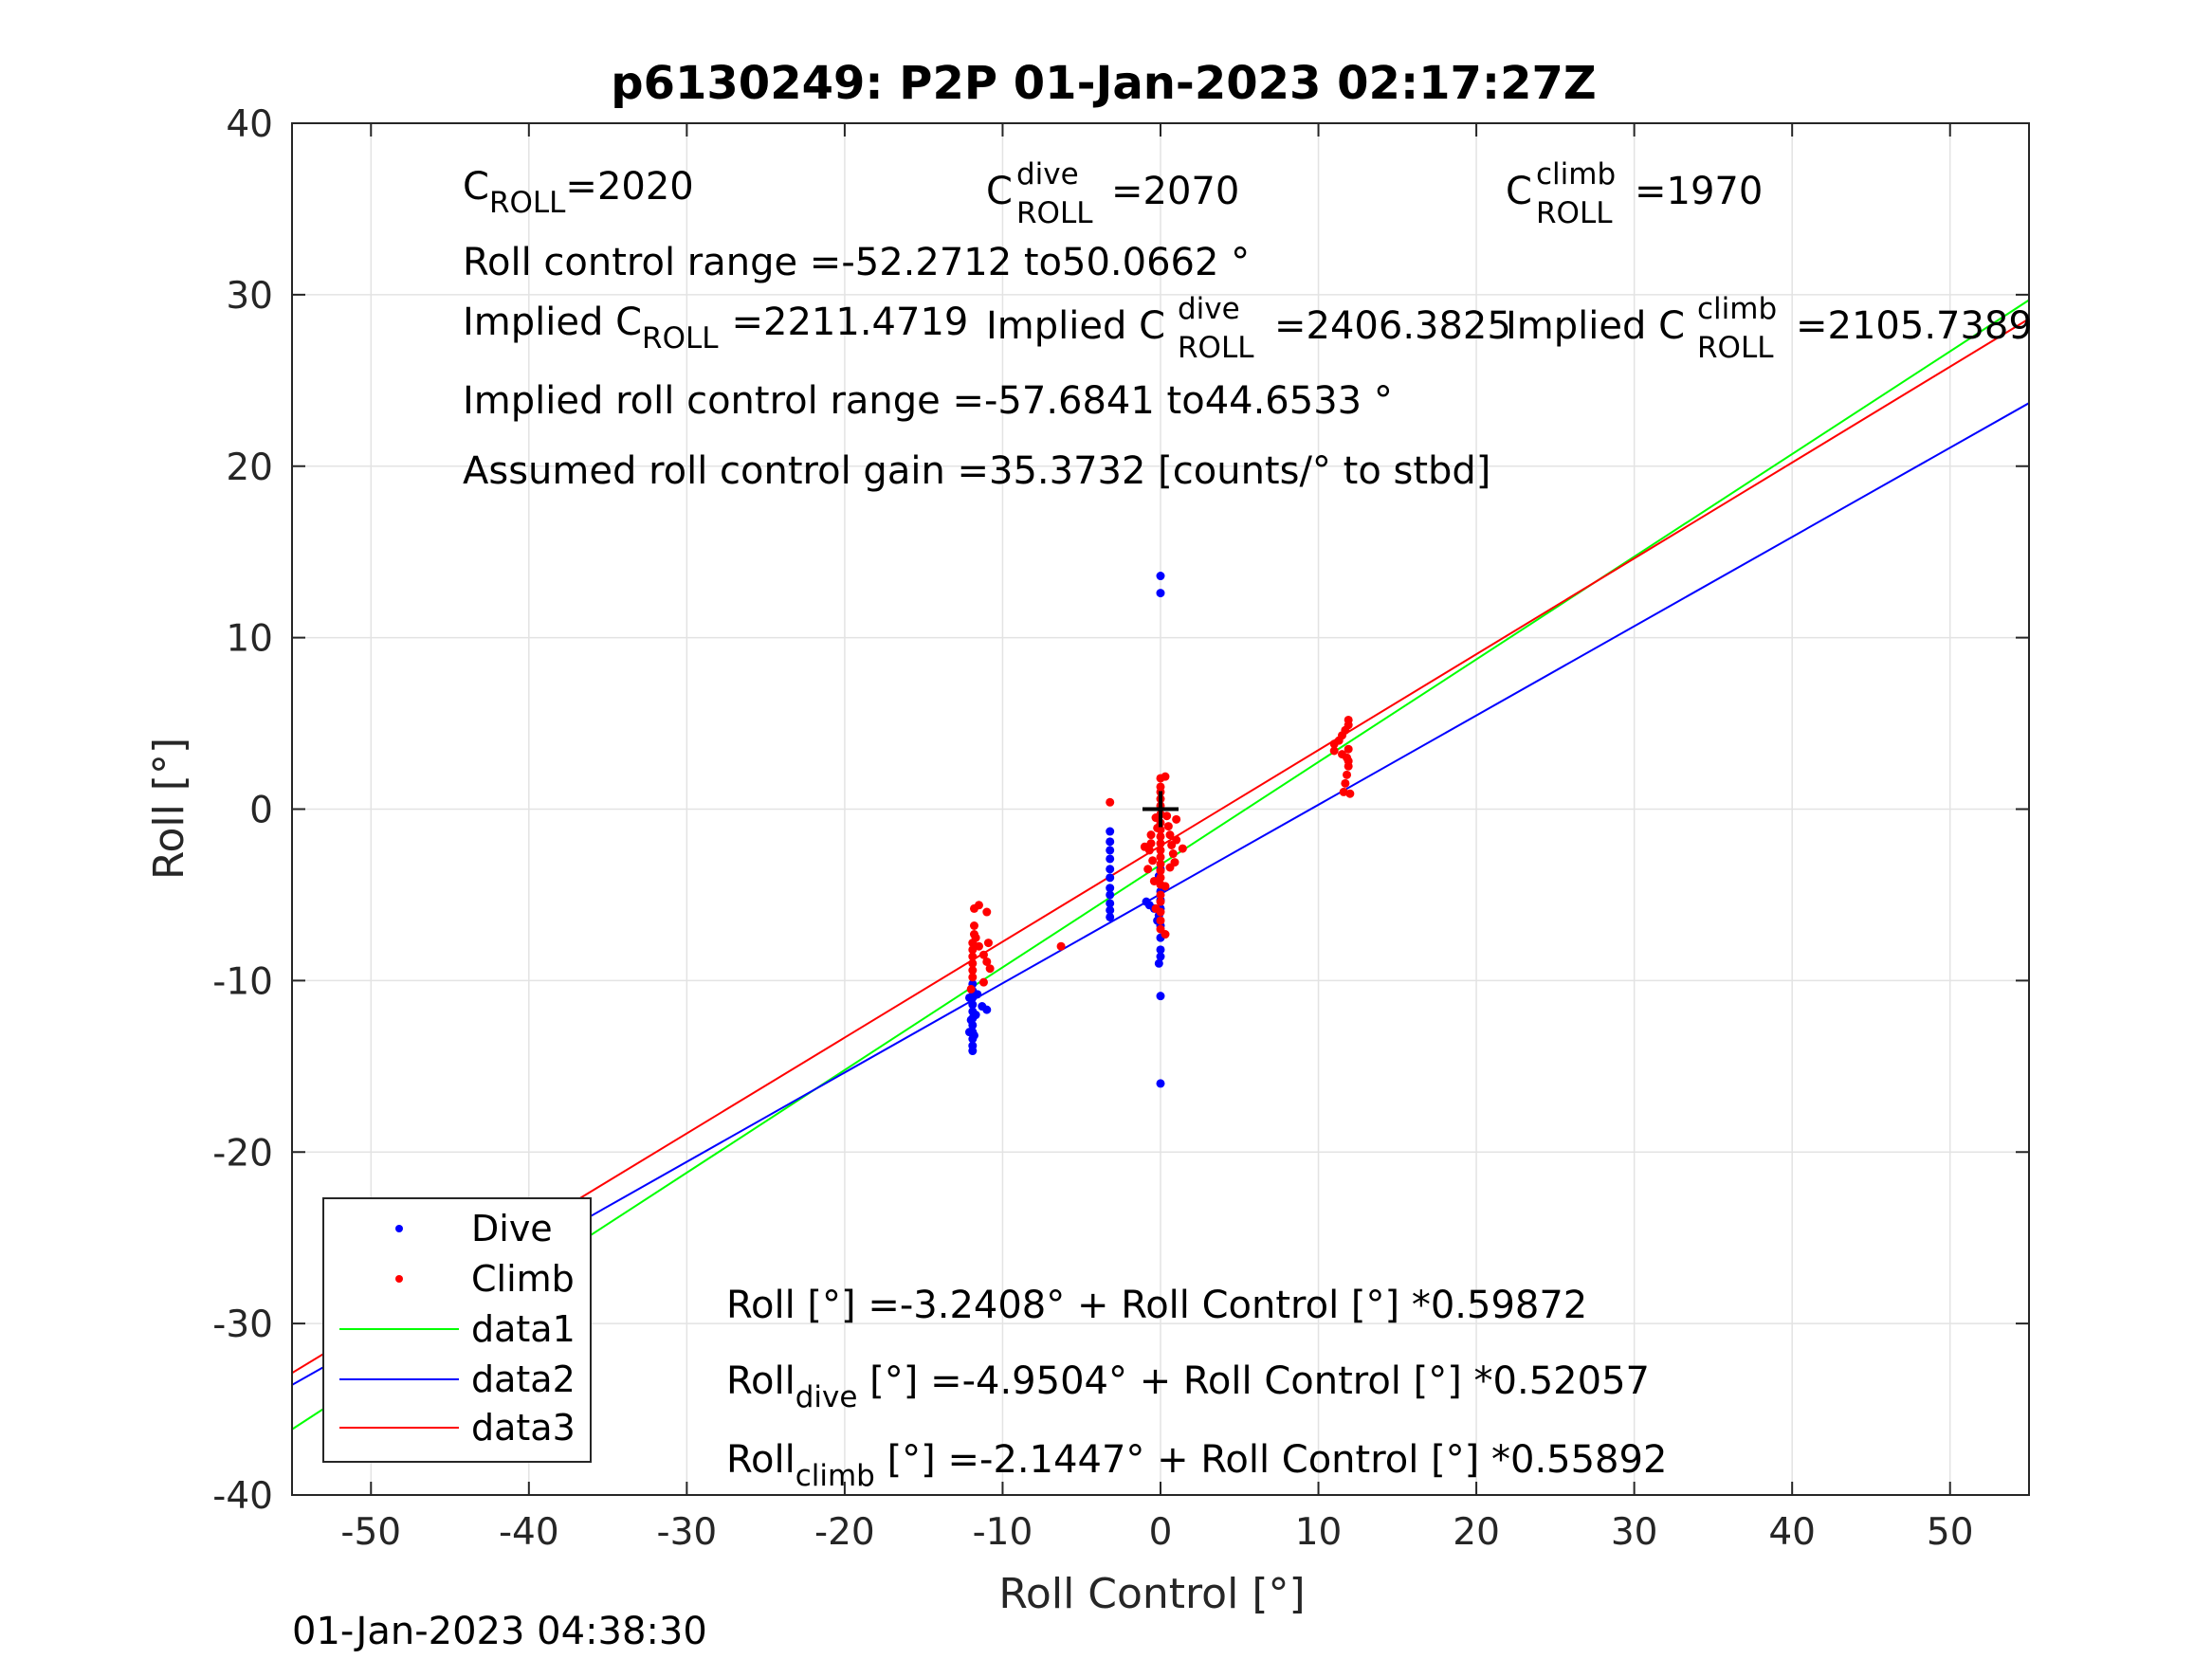 The image size is (2212, 1659). I want to click on c-dive-annotation: C, so click(999, 191).